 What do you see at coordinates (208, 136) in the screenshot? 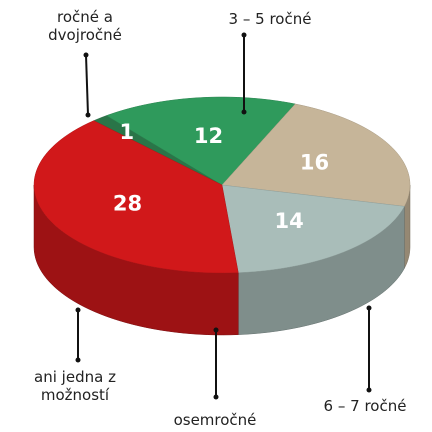
I see `value-label: 12` at bounding box center [208, 136].